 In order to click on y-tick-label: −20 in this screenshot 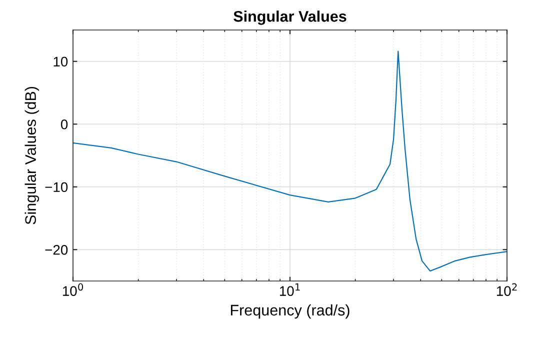, I will do `click(56, 249)`.